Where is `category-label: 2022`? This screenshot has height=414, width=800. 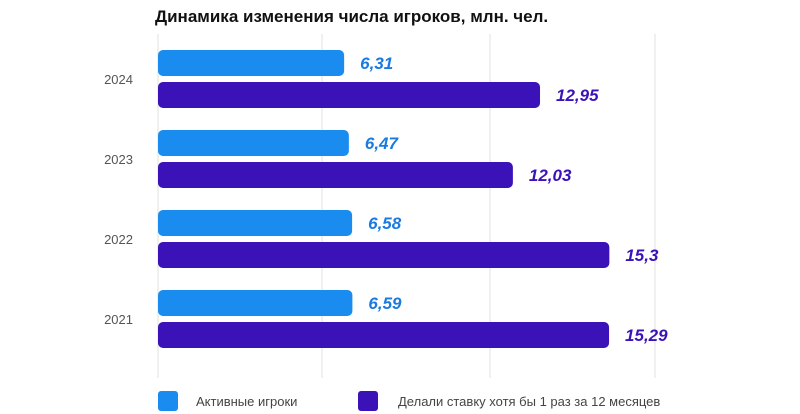
category-label: 2022 is located at coordinates (118, 239).